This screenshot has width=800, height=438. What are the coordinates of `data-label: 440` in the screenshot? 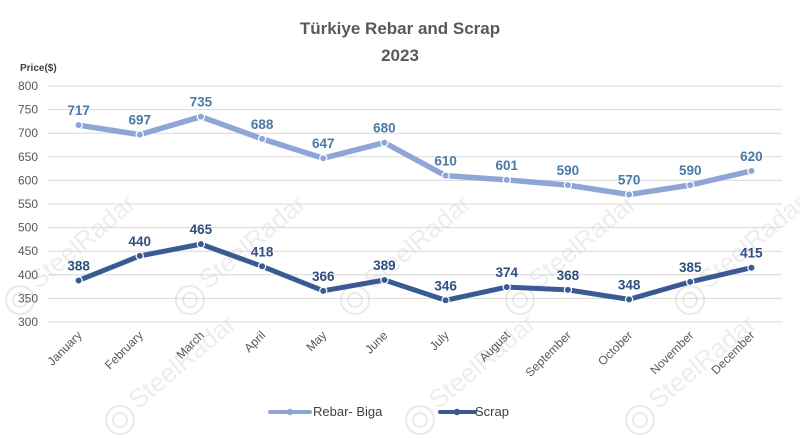 It's located at (139, 241).